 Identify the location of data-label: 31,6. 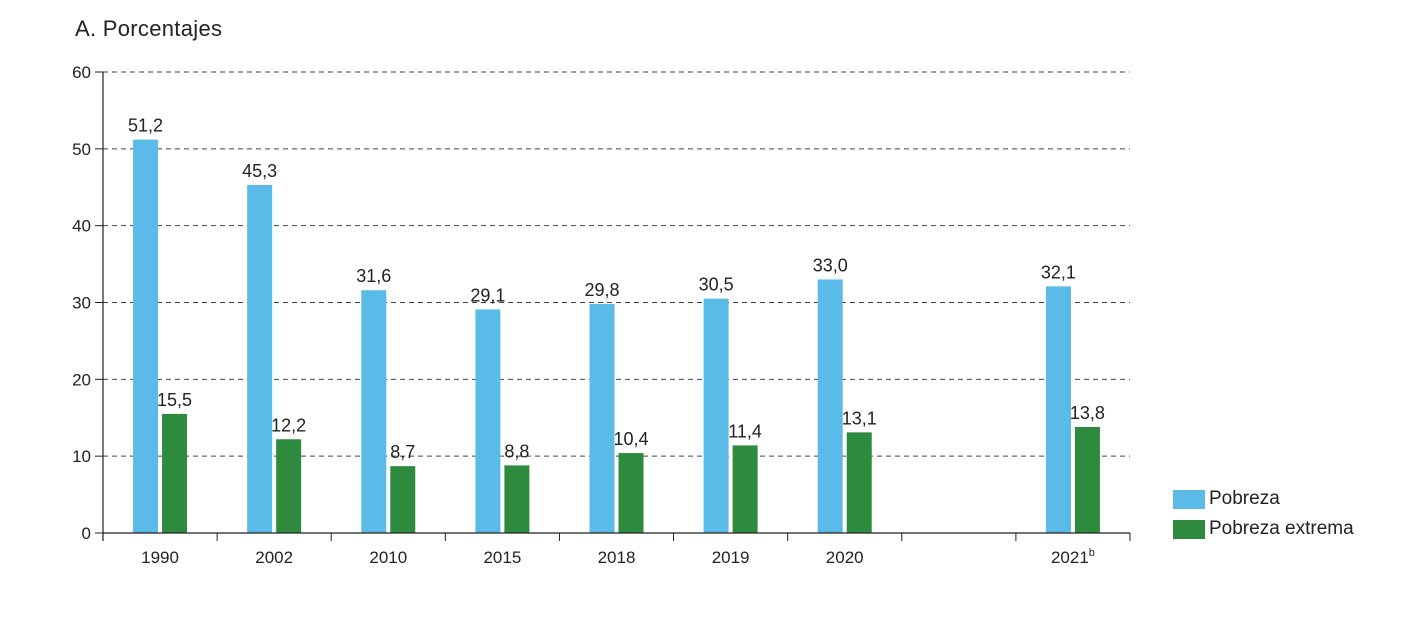
(373, 276).